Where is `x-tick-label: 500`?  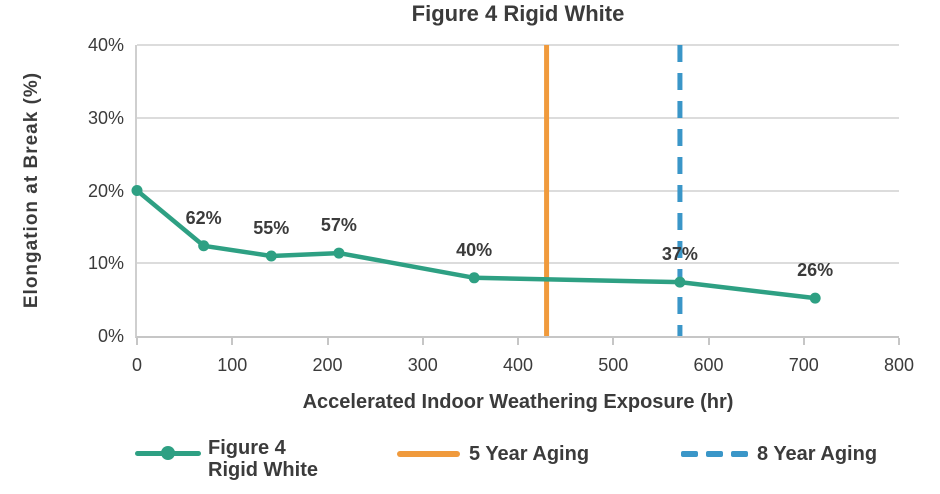
x-tick-label: 500 is located at coordinates (613, 365).